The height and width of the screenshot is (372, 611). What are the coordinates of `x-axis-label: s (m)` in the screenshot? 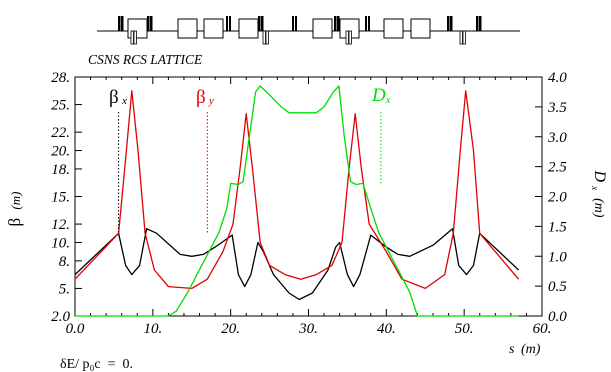 It's located at (525, 349).